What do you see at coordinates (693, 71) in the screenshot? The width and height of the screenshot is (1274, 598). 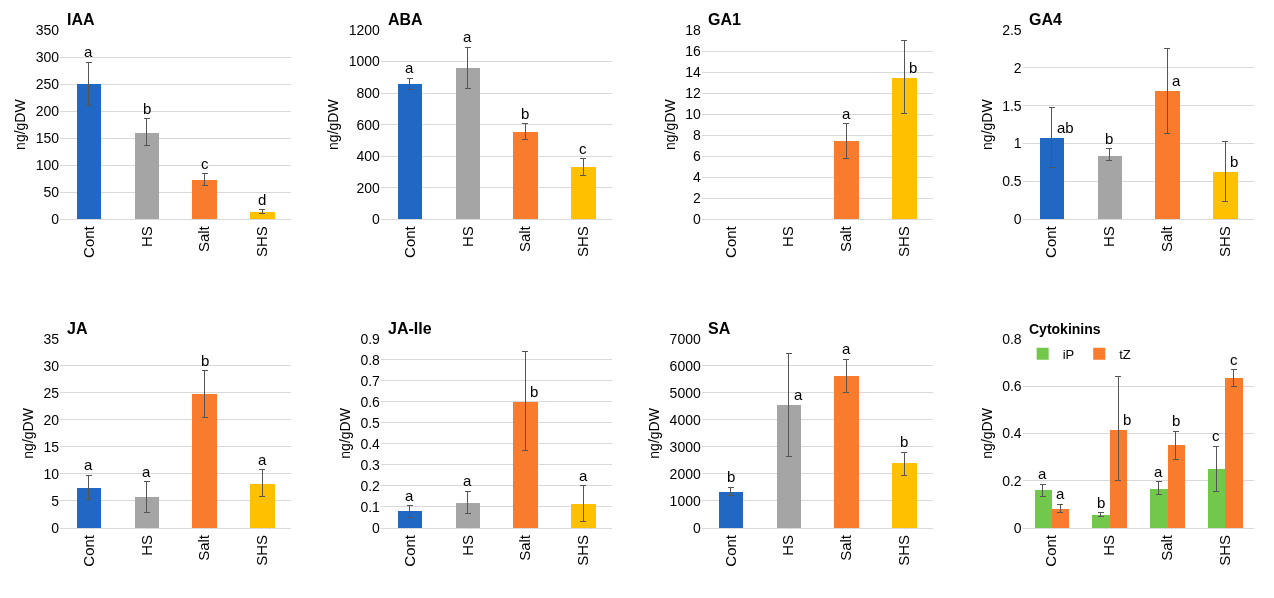 I see `y-tick-label: 14` at bounding box center [693, 71].